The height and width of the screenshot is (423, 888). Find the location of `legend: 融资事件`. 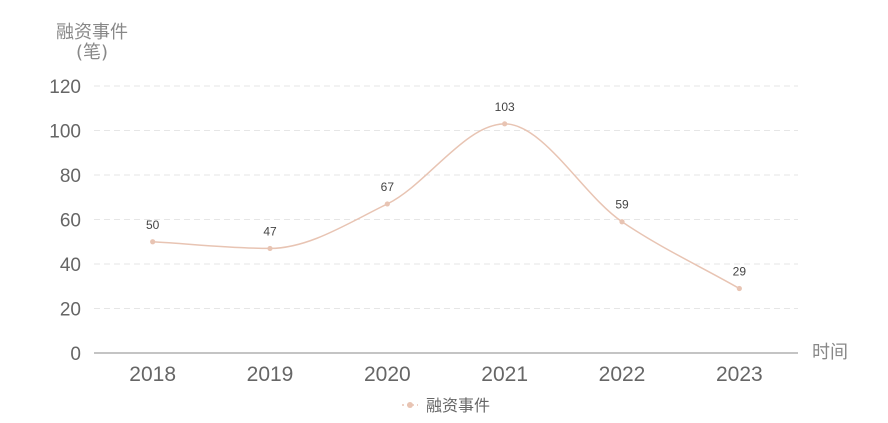

legend: 融资事件 is located at coordinates (446, 405).